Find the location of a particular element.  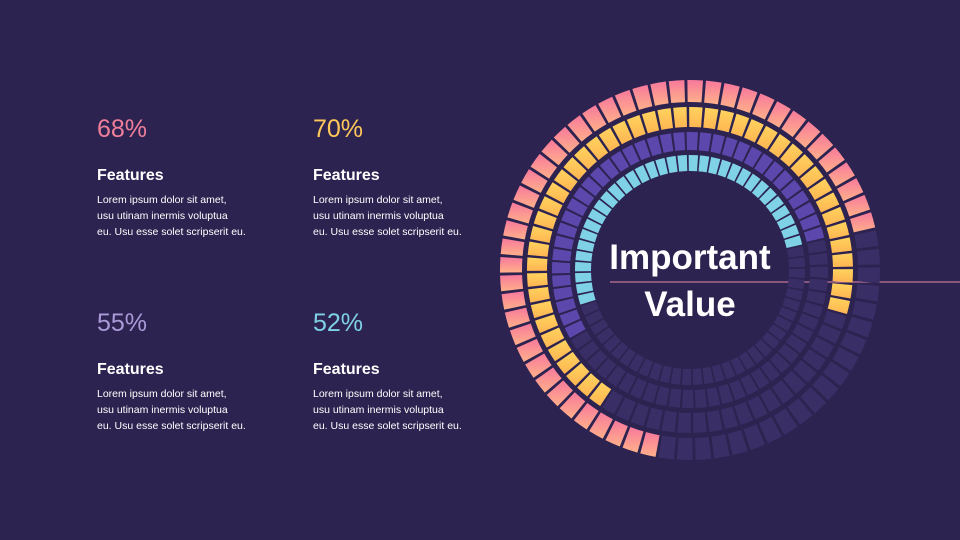

percent-value: 68% is located at coordinates (122, 129).